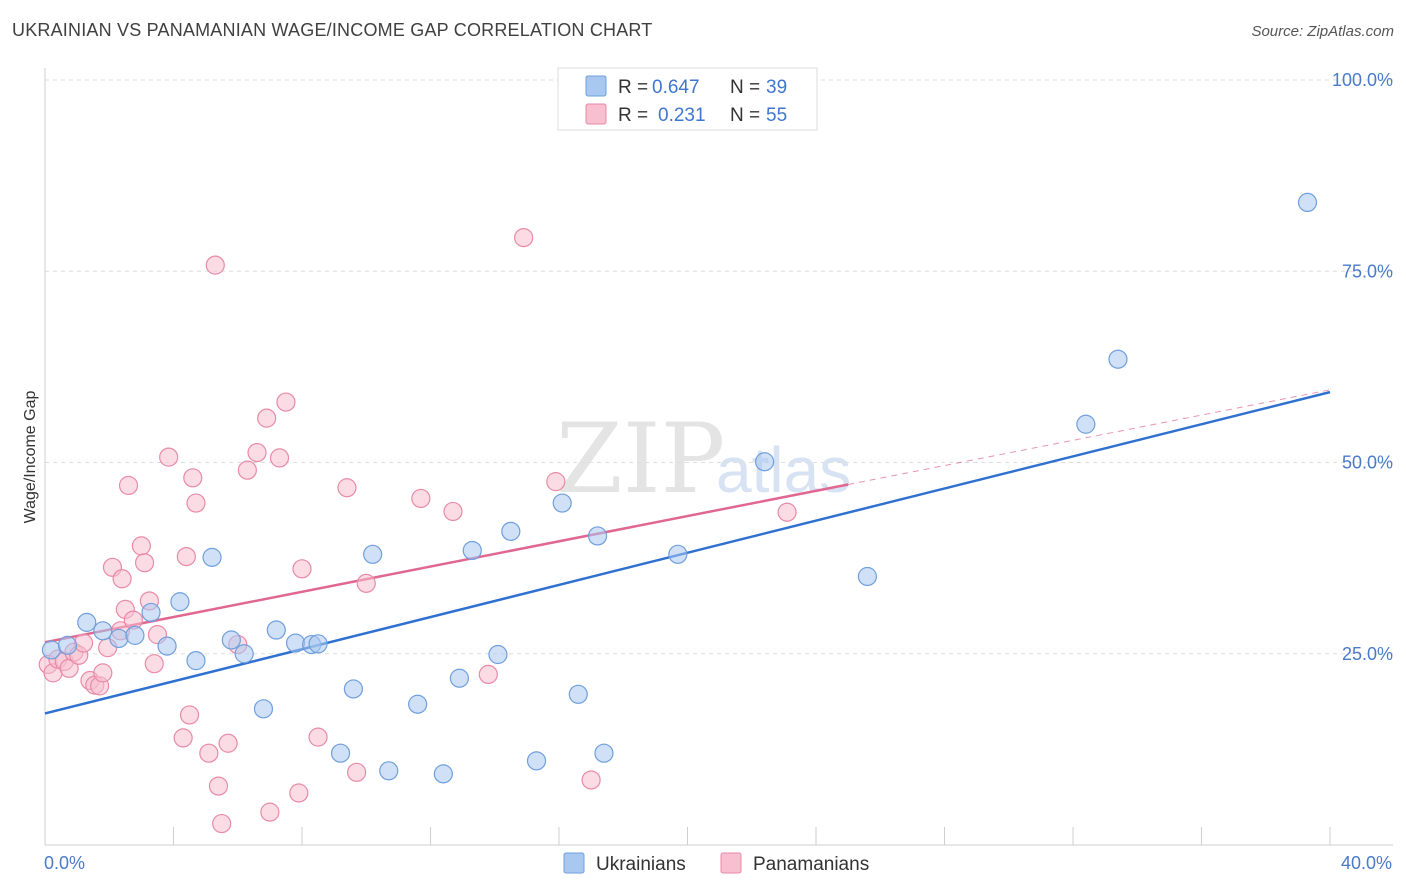  What do you see at coordinates (1366, 863) in the screenshot?
I see `x-tick-label-max: 40.0%` at bounding box center [1366, 863].